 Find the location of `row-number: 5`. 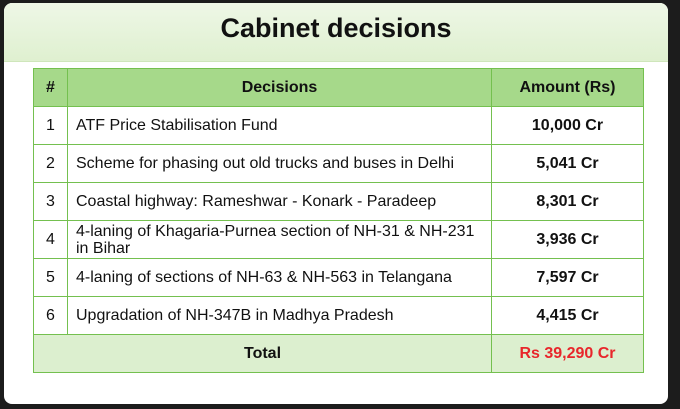

row-number: 5 is located at coordinates (50, 277).